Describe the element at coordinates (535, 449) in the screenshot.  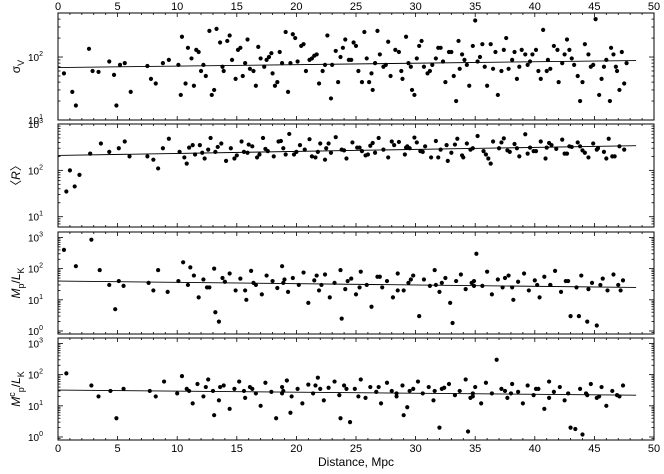
I see `x-tick-label: 40` at that location.